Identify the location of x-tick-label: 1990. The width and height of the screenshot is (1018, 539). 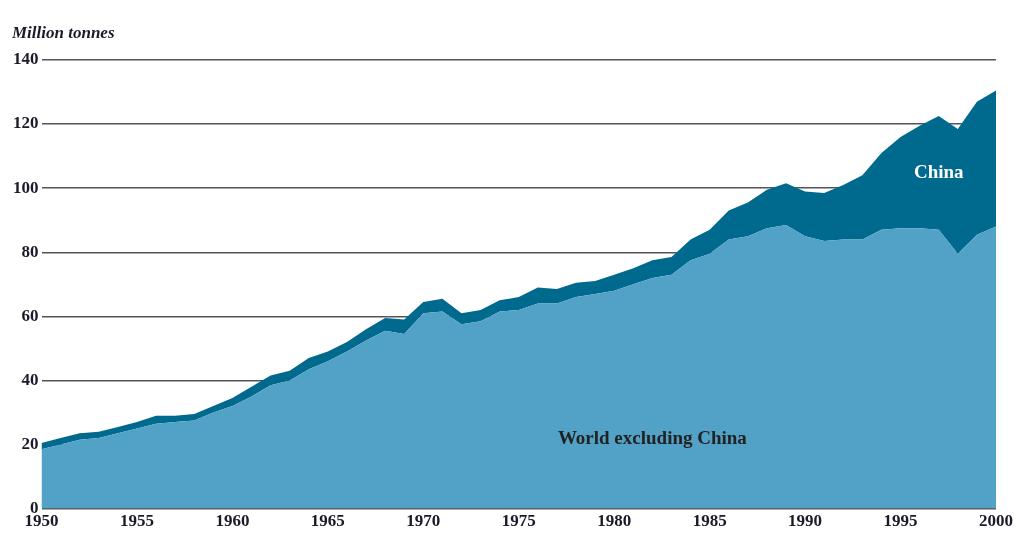
(805, 521).